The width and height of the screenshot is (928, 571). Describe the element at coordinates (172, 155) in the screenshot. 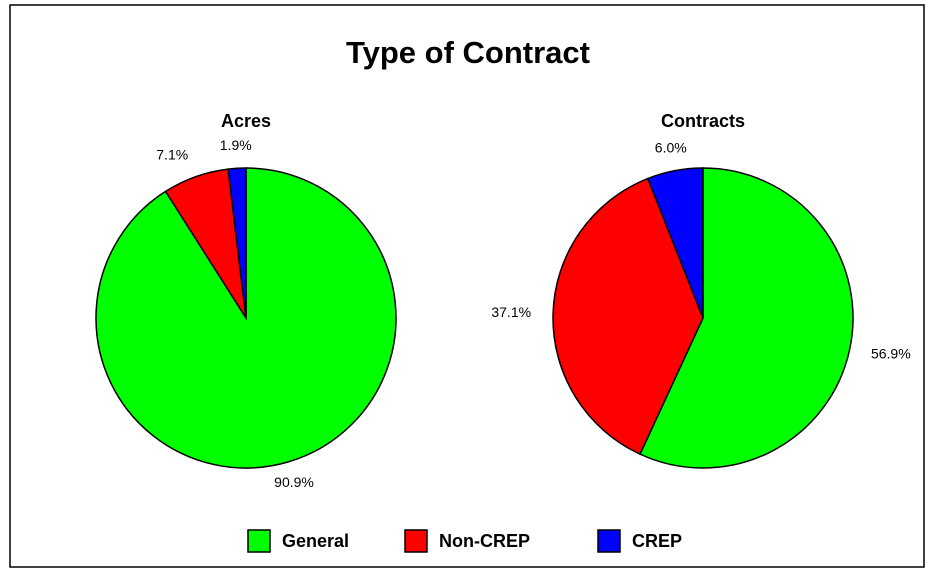

I see `value-label: 7.1%` at that location.